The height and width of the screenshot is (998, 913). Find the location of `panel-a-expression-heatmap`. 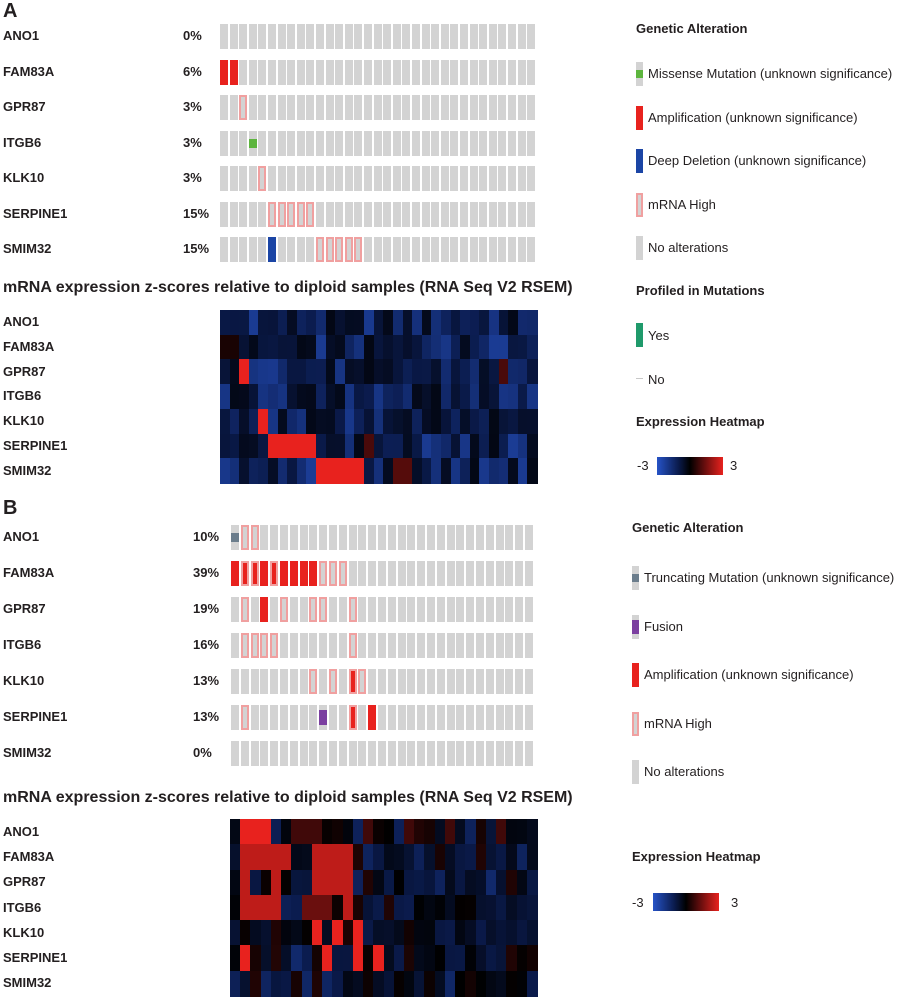

panel-a-expression-heatmap is located at coordinates (379, 397).